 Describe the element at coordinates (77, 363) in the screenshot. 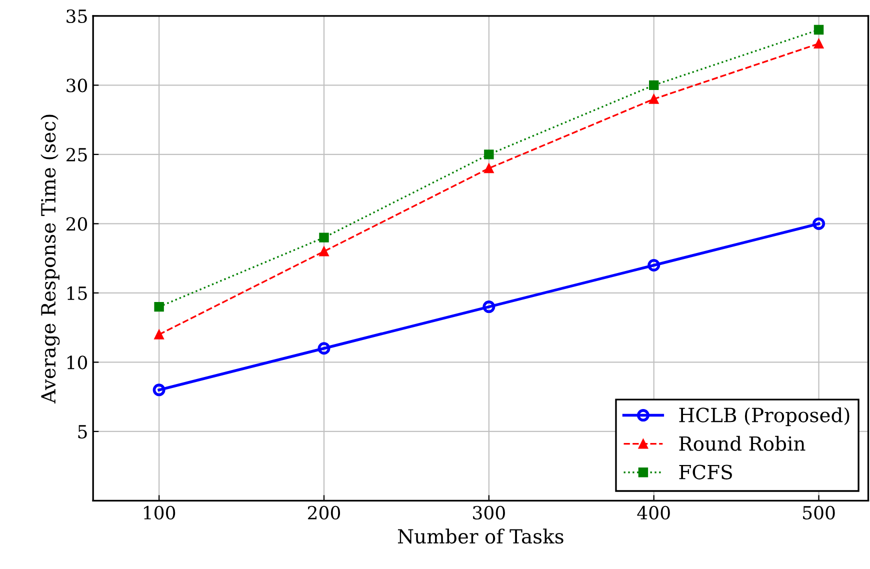

I see `y-tick-label: 10` at that location.